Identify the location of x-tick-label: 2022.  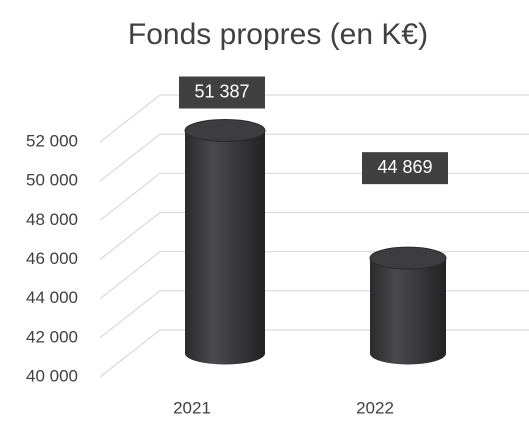
(375, 407).